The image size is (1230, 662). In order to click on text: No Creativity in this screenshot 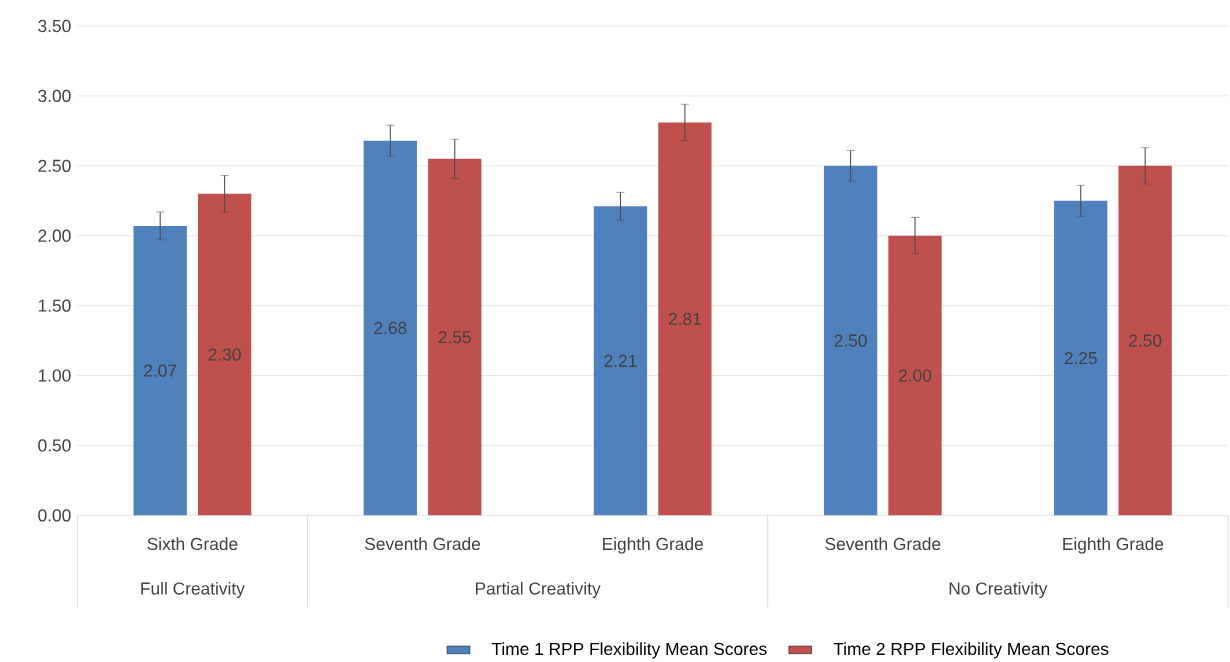, I will do `click(998, 590)`.